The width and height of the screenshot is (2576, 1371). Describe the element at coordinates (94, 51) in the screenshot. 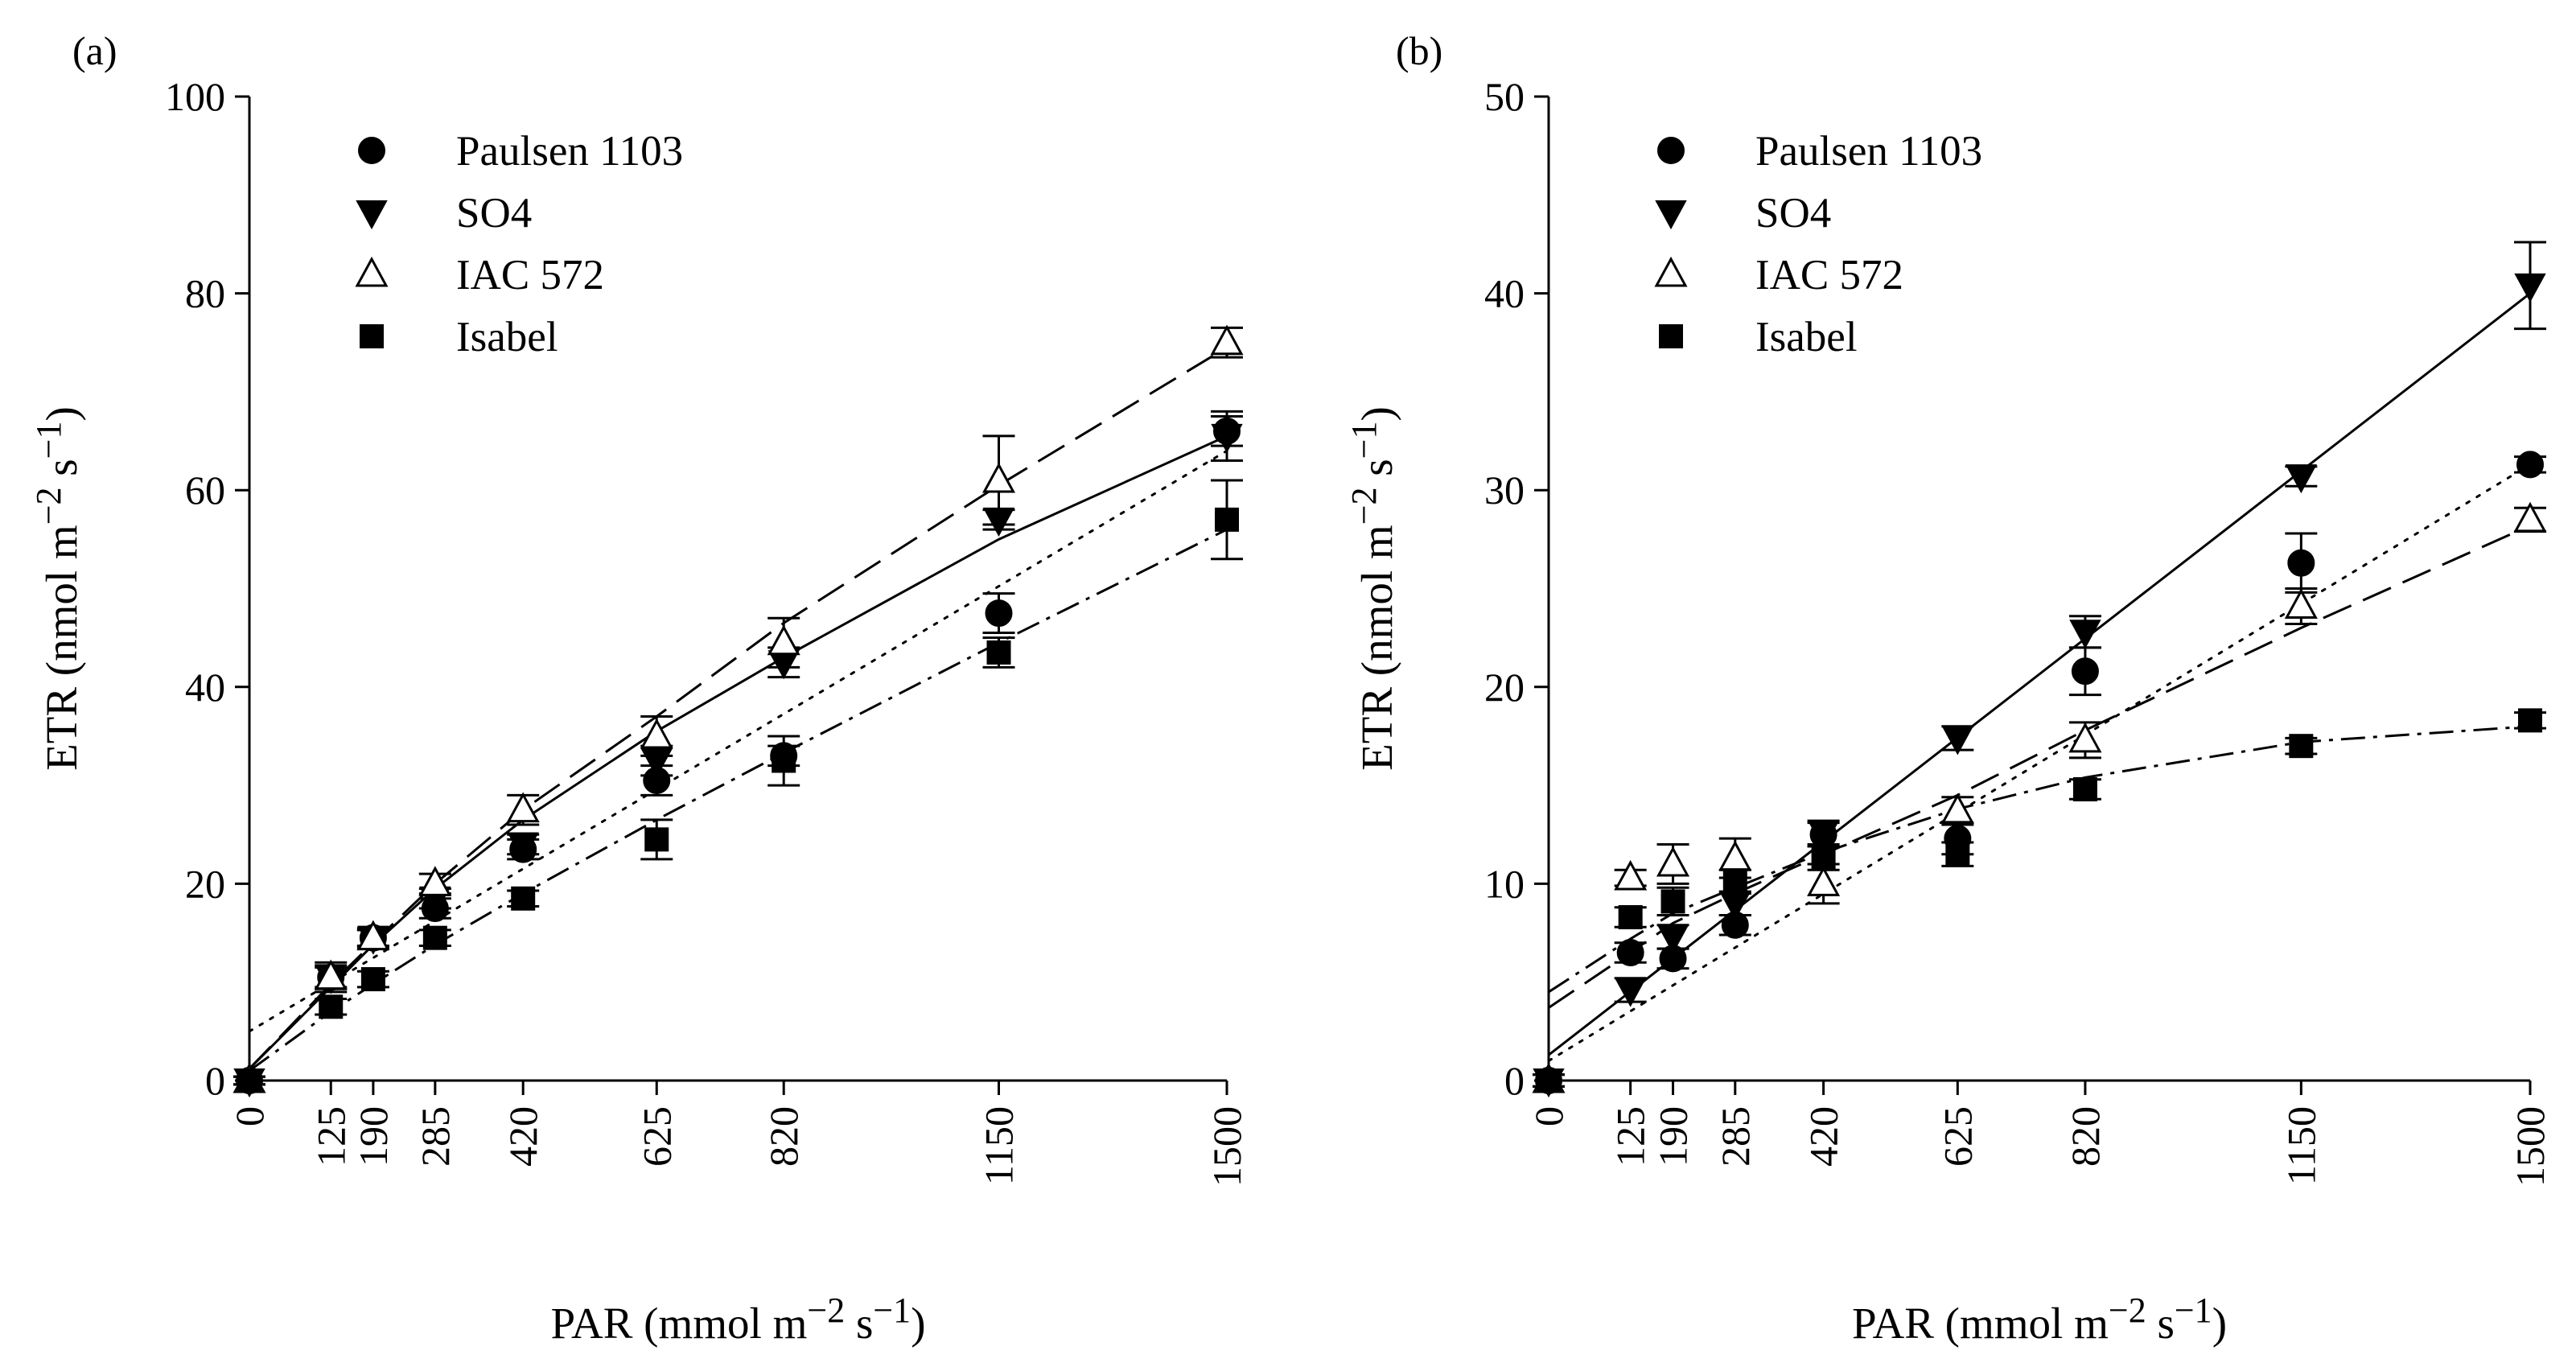

I see `panel-label: (a)` at that location.